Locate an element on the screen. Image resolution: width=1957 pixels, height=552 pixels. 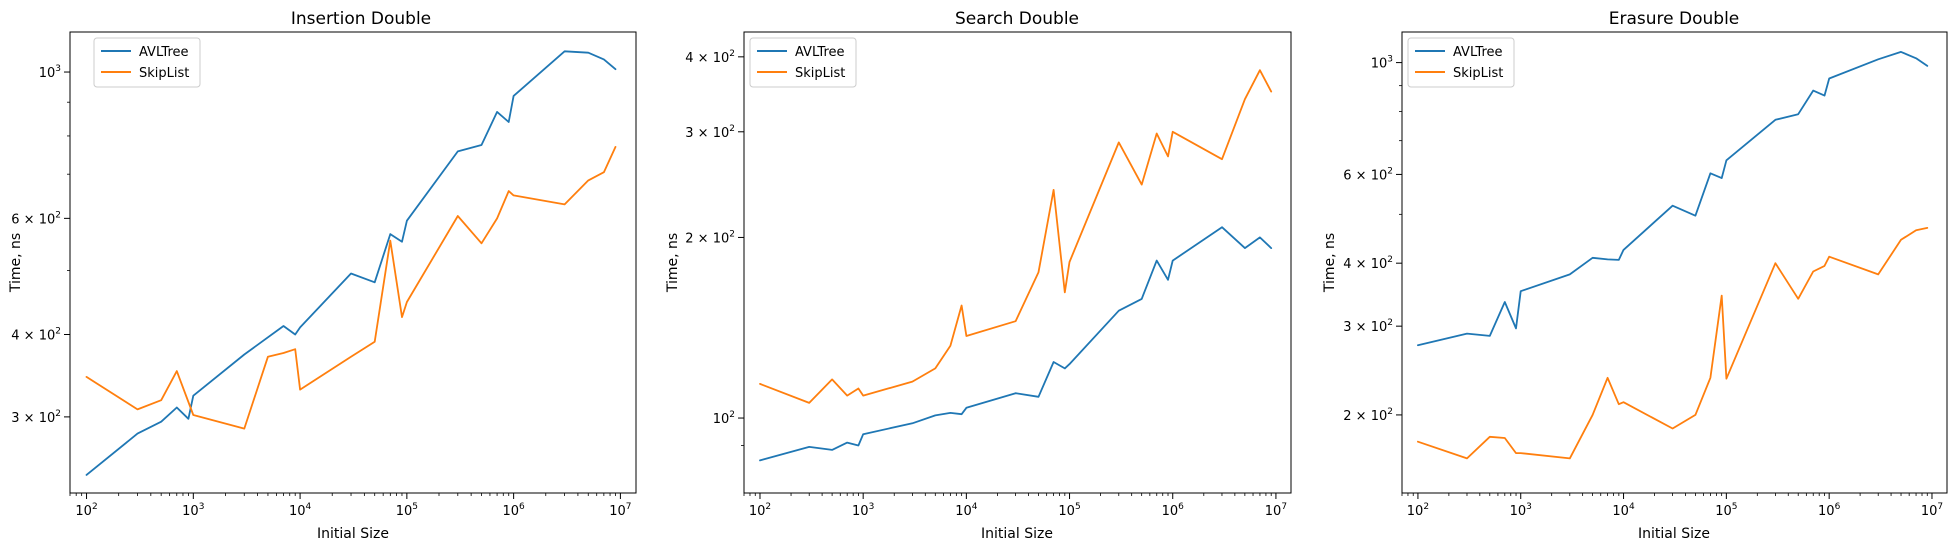
subplot-title: Insertion Double is located at coordinates (361, 19).